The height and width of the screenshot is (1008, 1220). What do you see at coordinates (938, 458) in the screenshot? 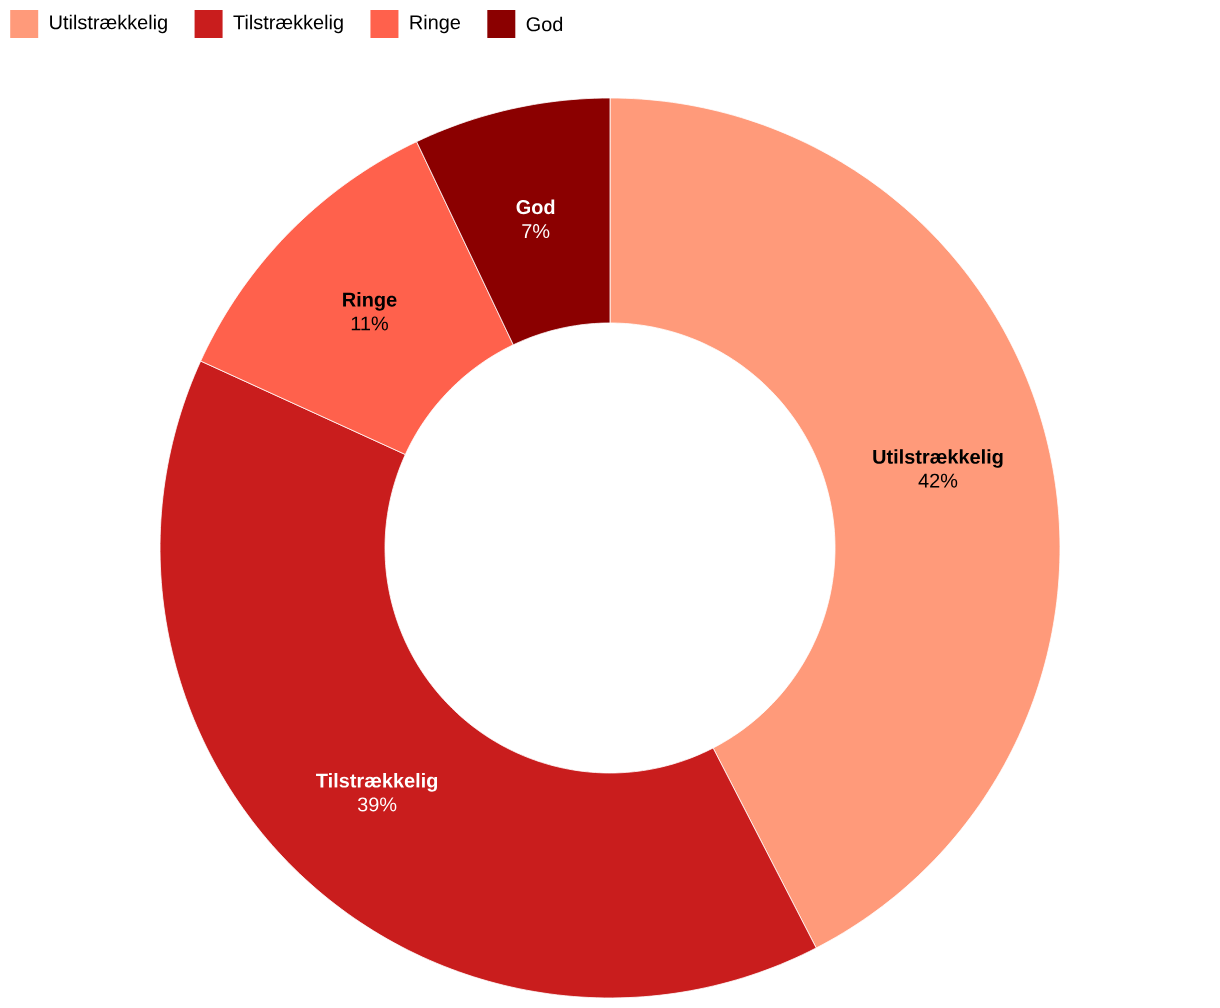
I see `slice-label: Utilstrækkelig` at bounding box center [938, 458].